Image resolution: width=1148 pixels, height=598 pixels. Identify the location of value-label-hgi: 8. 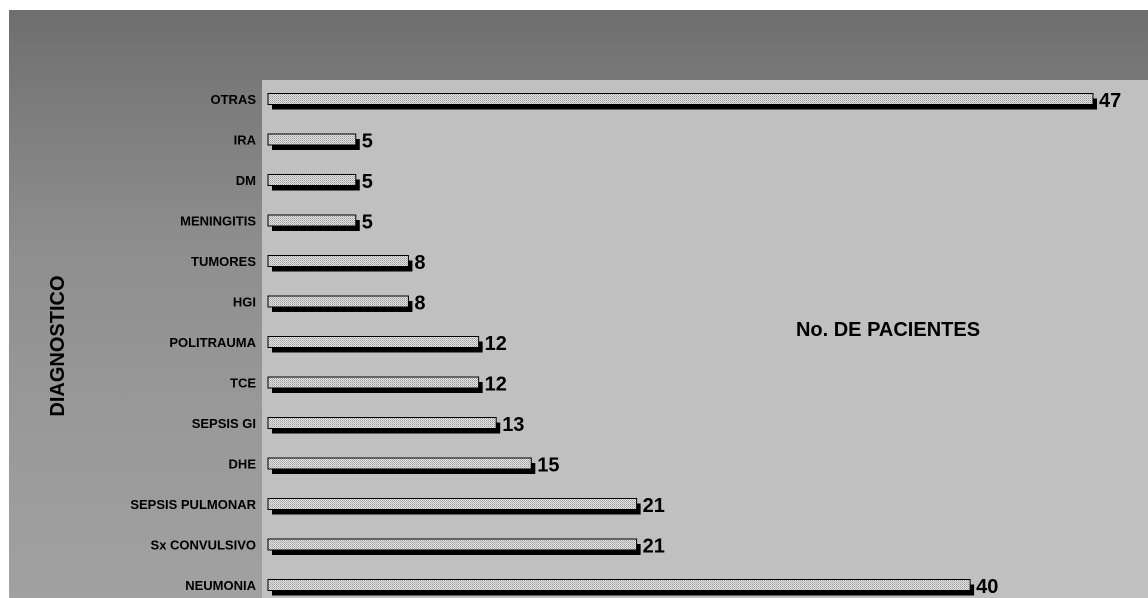
(419, 304).